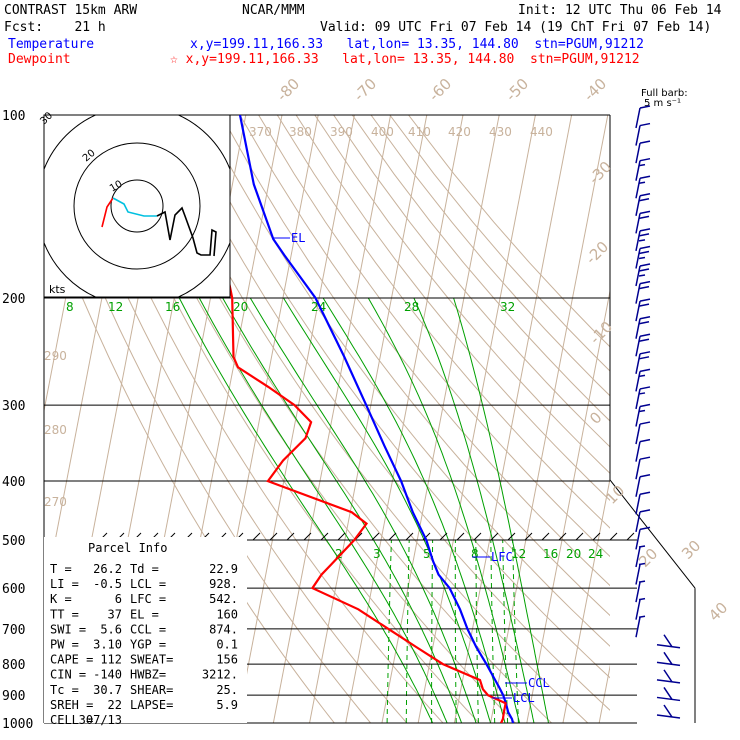 This screenshot has width=740, height=740. I want to click on theta-label: 370, so click(260, 132).